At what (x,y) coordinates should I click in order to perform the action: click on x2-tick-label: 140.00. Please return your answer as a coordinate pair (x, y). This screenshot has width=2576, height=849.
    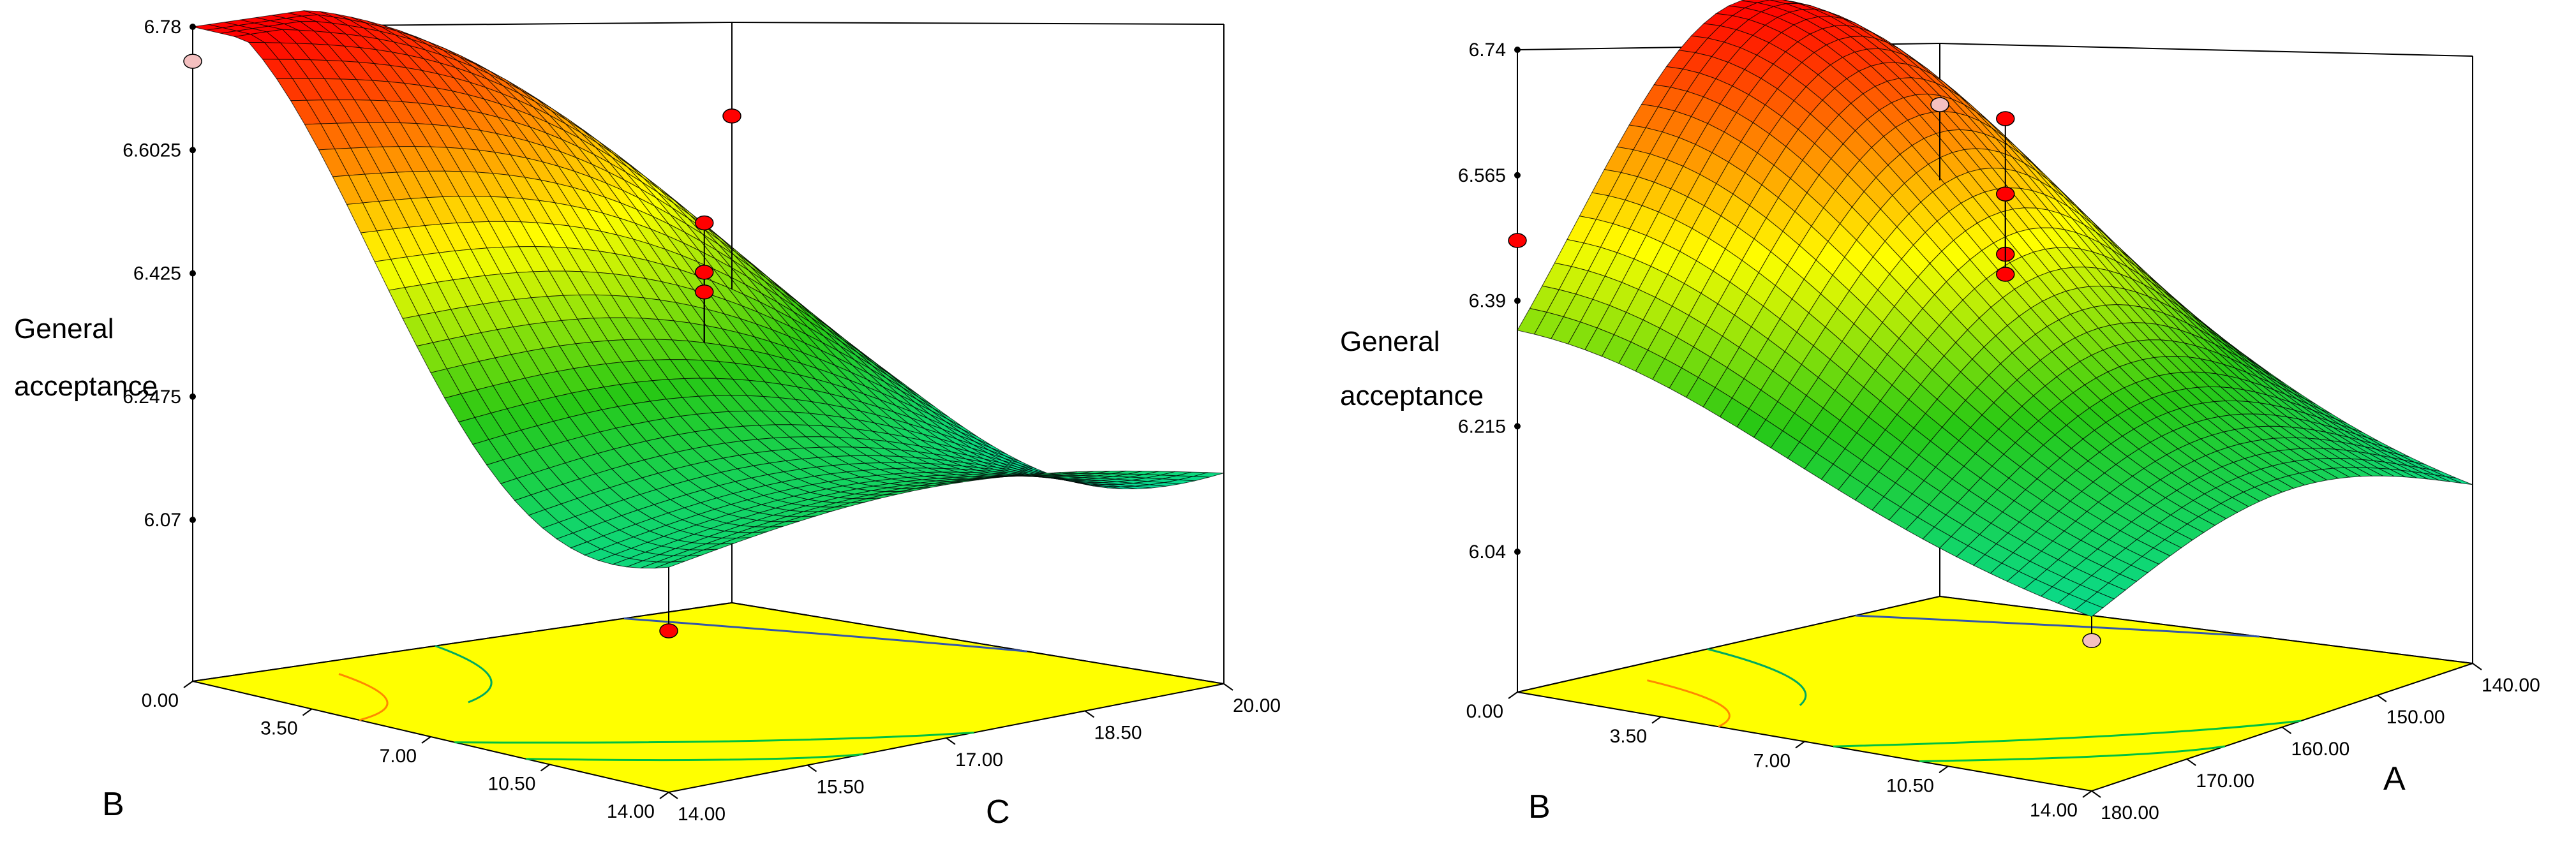
    Looking at the image, I should click on (2511, 685).